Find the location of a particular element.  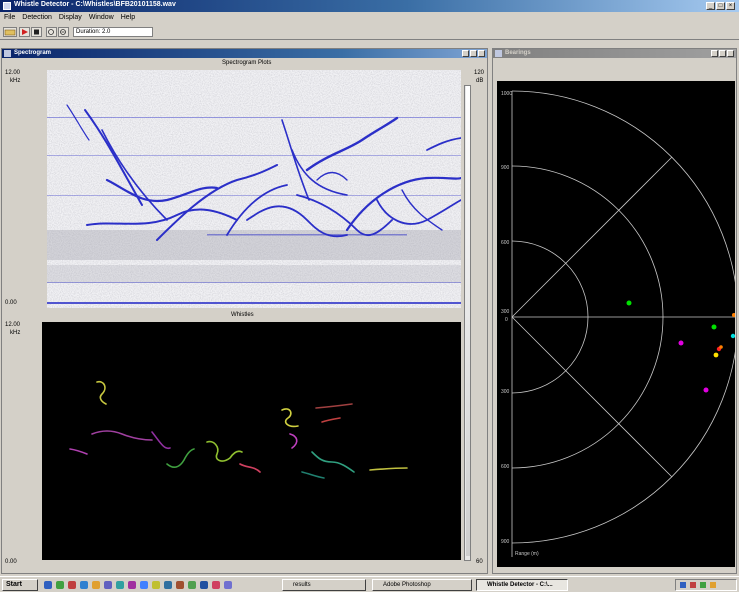

polar-tick-600-top: 600 is located at coordinates (505, 243).